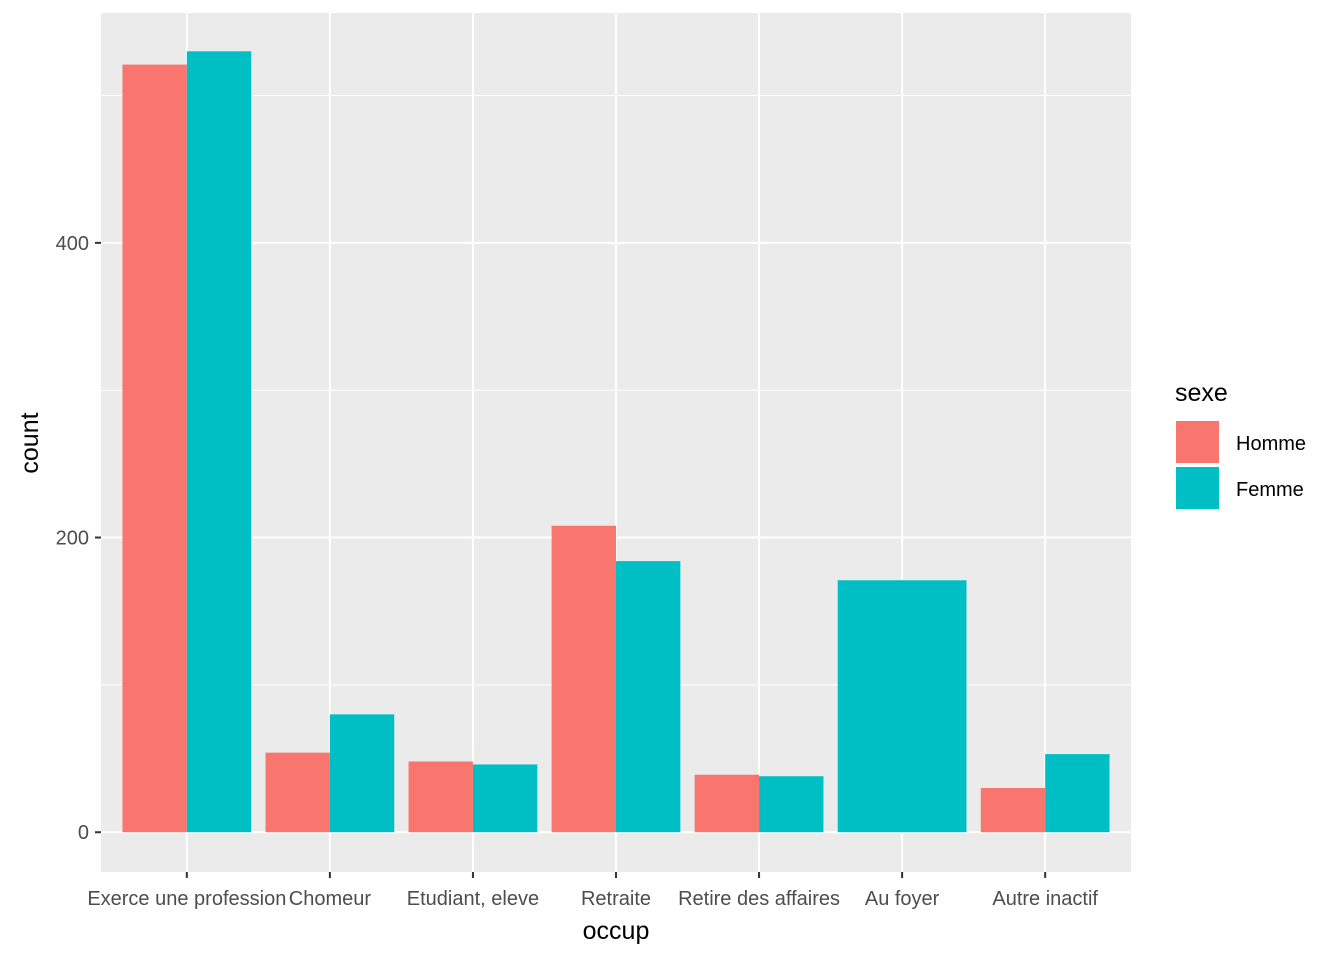  Describe the element at coordinates (72, 539) in the screenshot. I see `y-tick-label: 200` at that location.